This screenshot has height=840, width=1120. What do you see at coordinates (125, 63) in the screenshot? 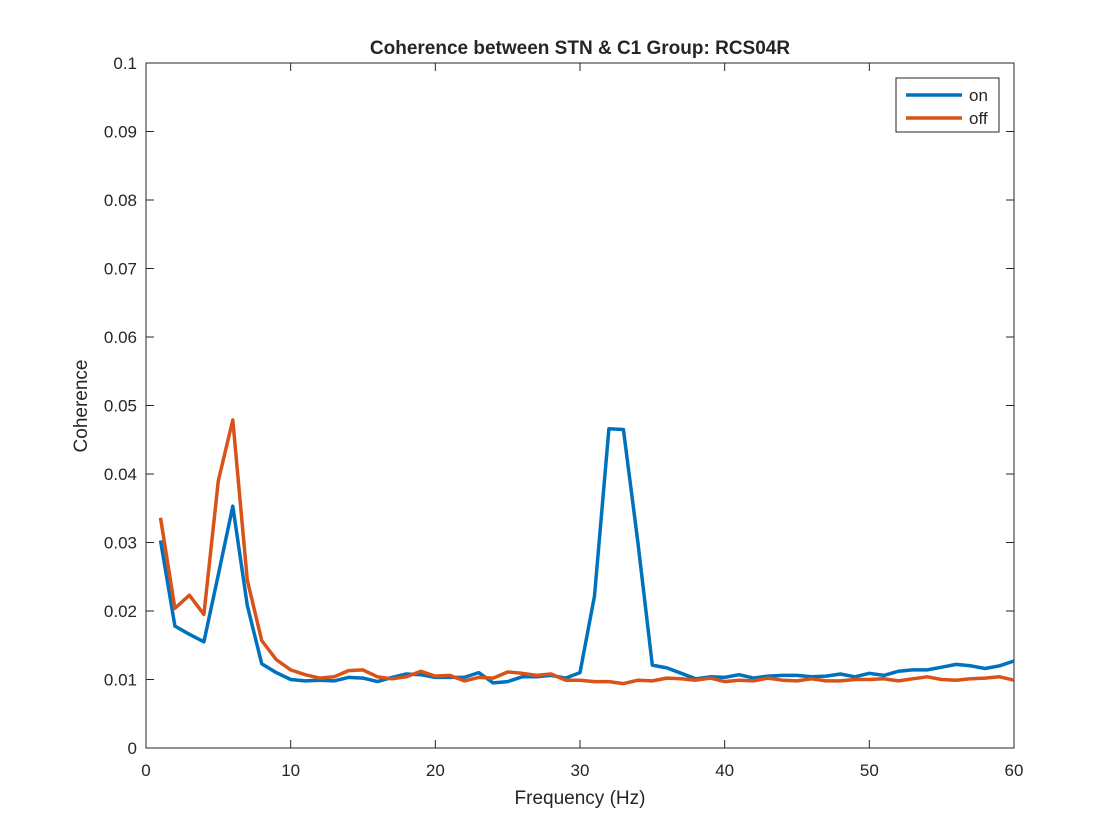
I see `y-tick-label: 0.1` at bounding box center [125, 63].